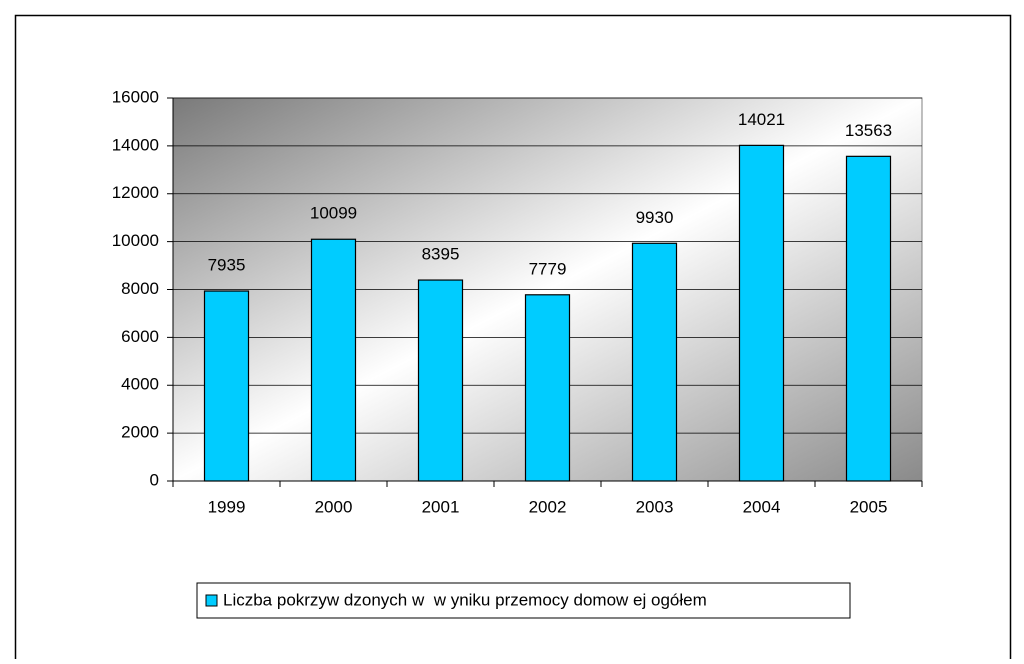 The width and height of the screenshot is (1024, 664). Describe the element at coordinates (548, 268) in the screenshot. I see `data-label: 7779` at that location.